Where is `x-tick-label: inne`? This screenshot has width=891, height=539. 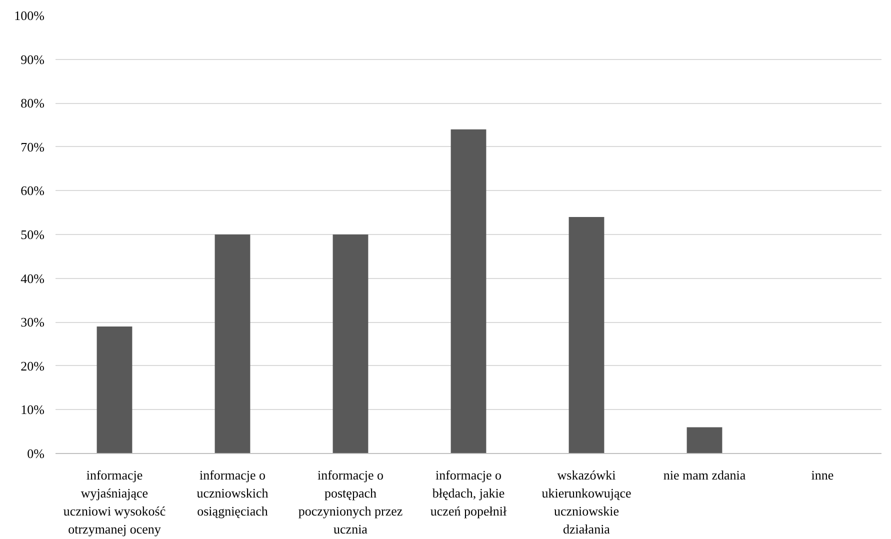
x-tick-label: inne is located at coordinates (822, 475).